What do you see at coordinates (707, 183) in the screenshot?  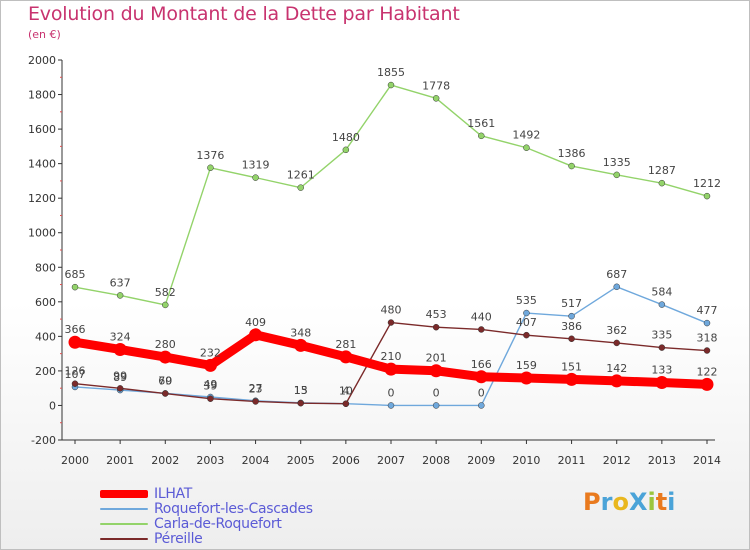 I see `data-label-carla-de-roquefort: 1212` at bounding box center [707, 183].